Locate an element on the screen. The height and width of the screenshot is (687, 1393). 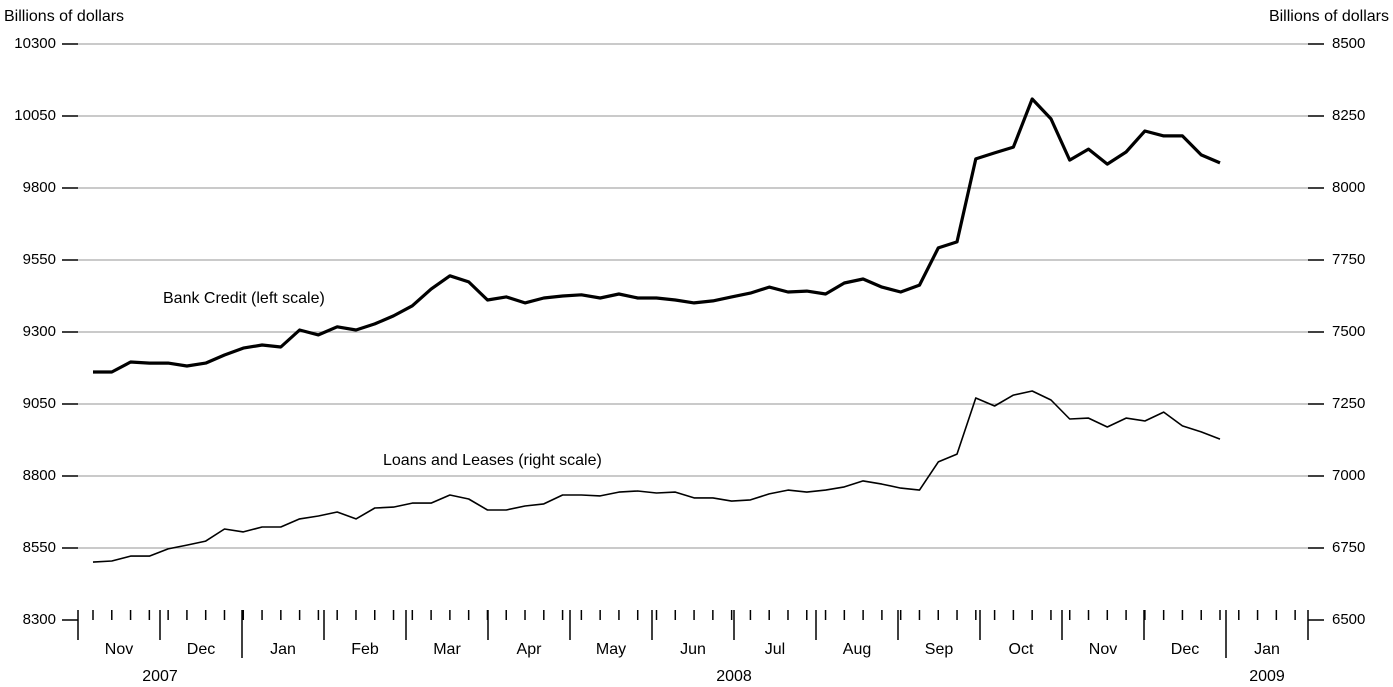
y2-tick-label: 6750 is located at coordinates (1348, 547).